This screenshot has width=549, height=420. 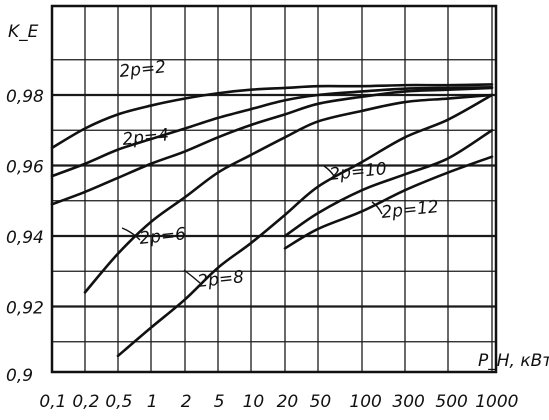 What do you see at coordinates (220, 279) in the screenshot?
I see `curve-label: 2p=8` at bounding box center [220, 279].